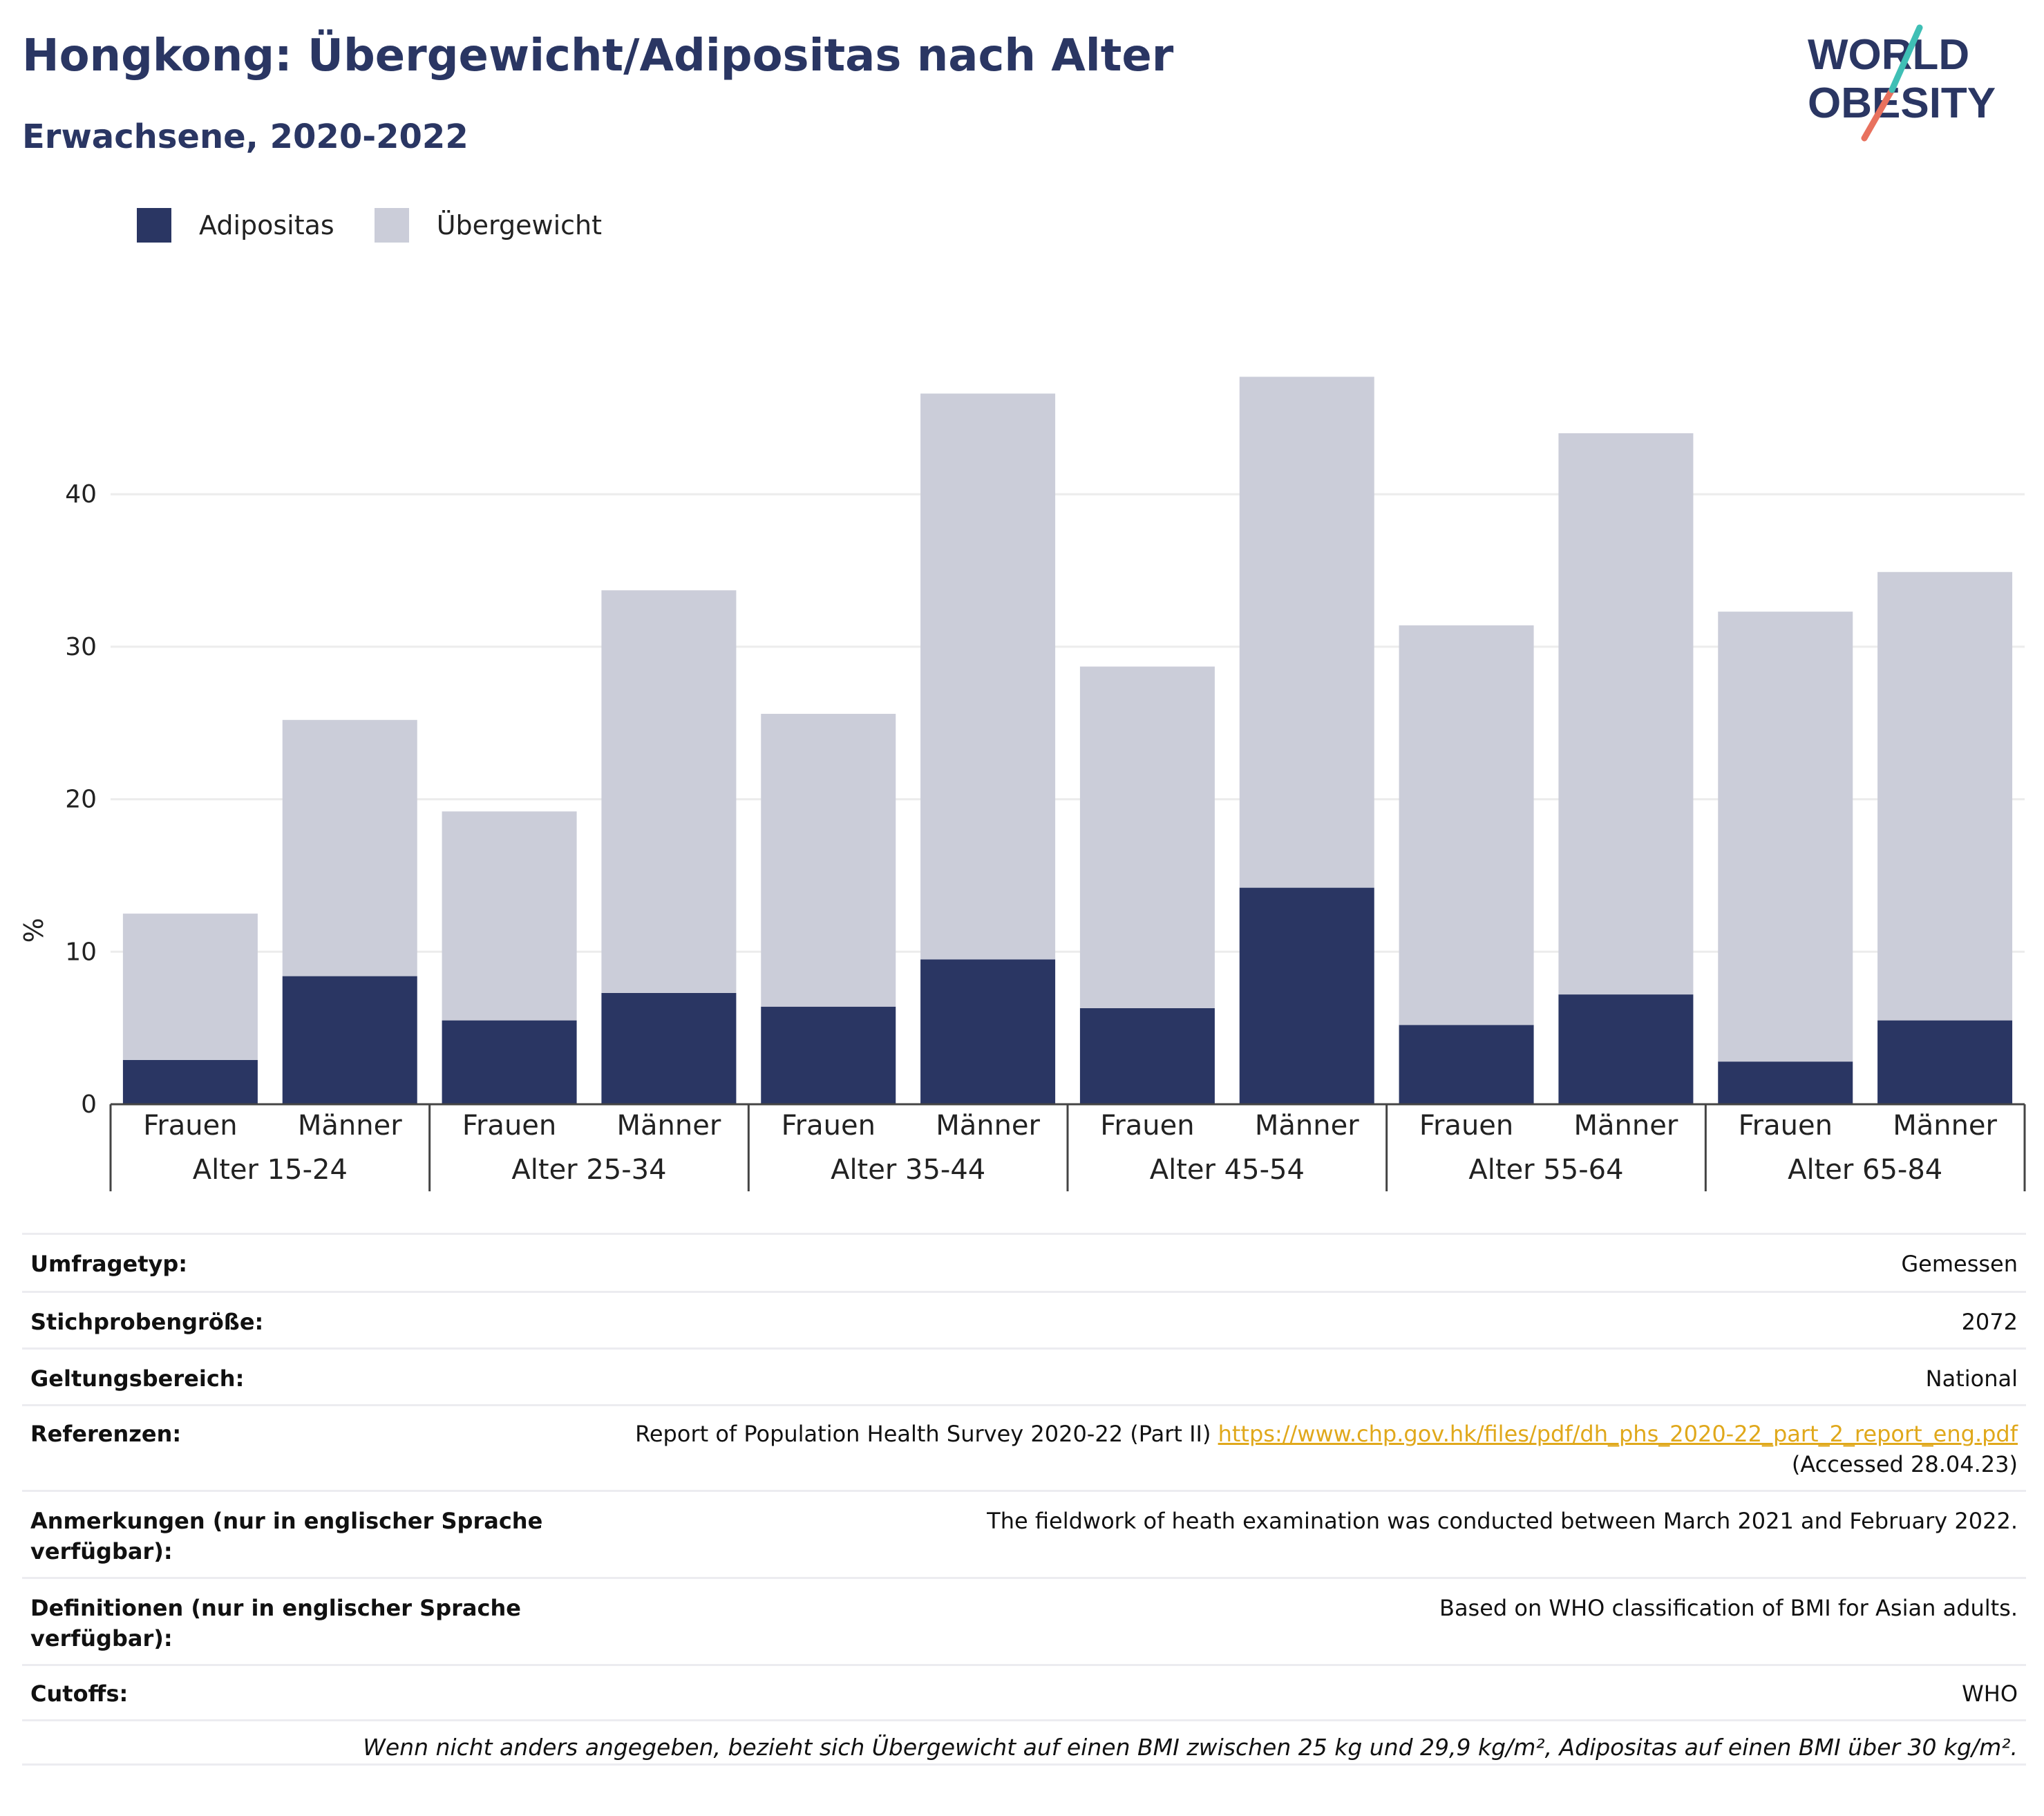 This screenshot has width=2044, height=1816. I want to click on y-tick-label: 20, so click(81, 800).